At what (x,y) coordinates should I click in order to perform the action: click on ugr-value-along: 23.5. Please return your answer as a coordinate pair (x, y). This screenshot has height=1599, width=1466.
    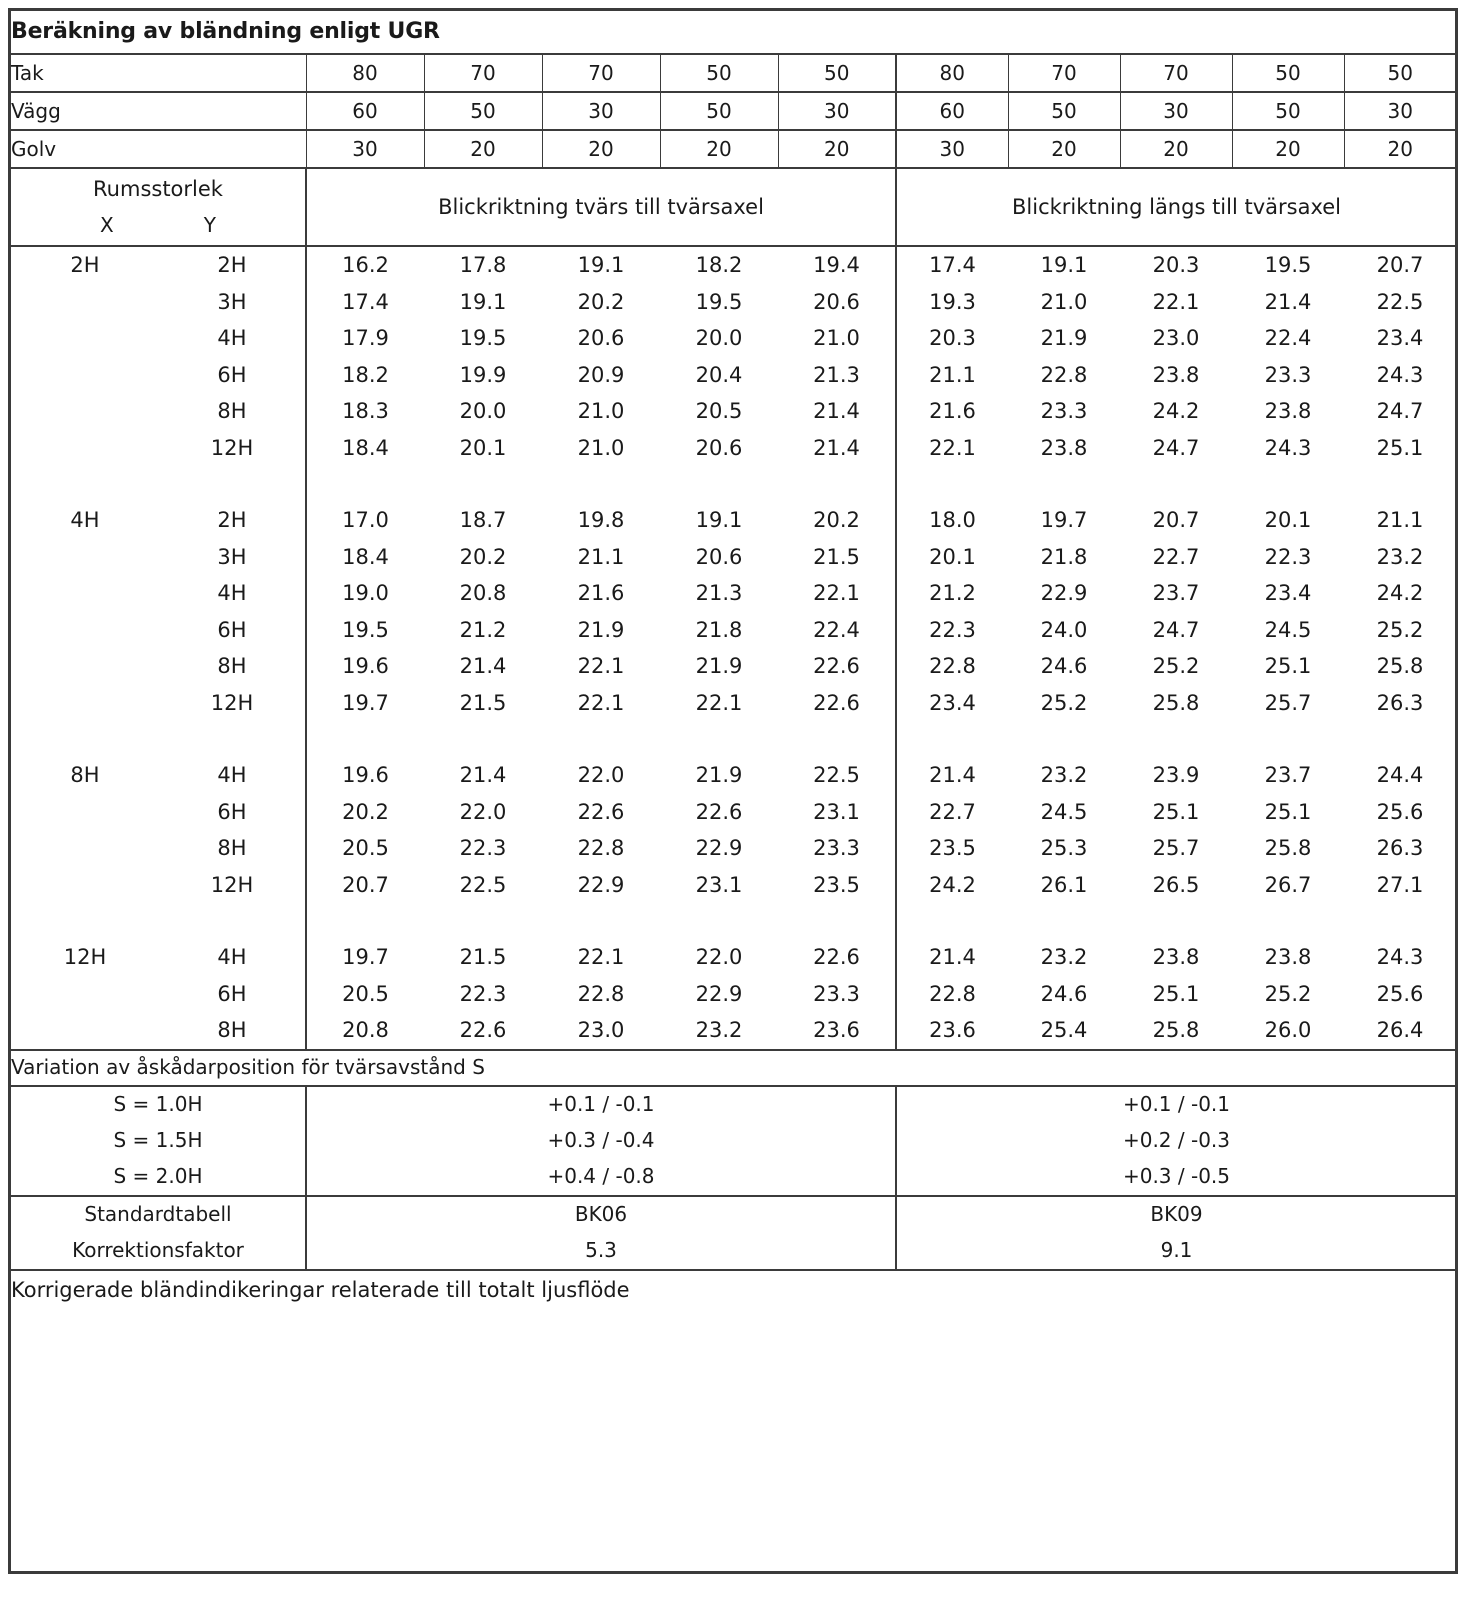
    Looking at the image, I should click on (951, 848).